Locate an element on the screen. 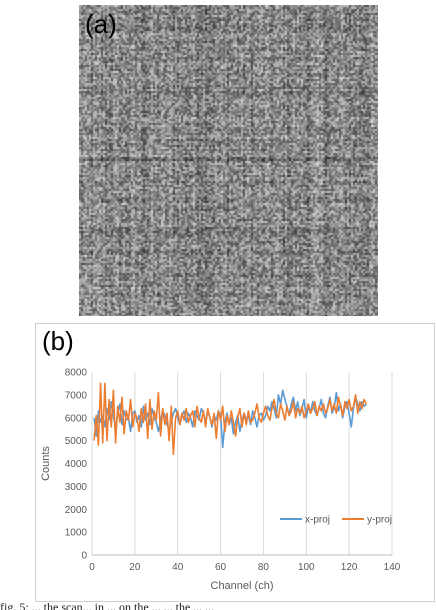 This screenshot has height=610, width=436. x-tick-label: 20 is located at coordinates (135, 567).